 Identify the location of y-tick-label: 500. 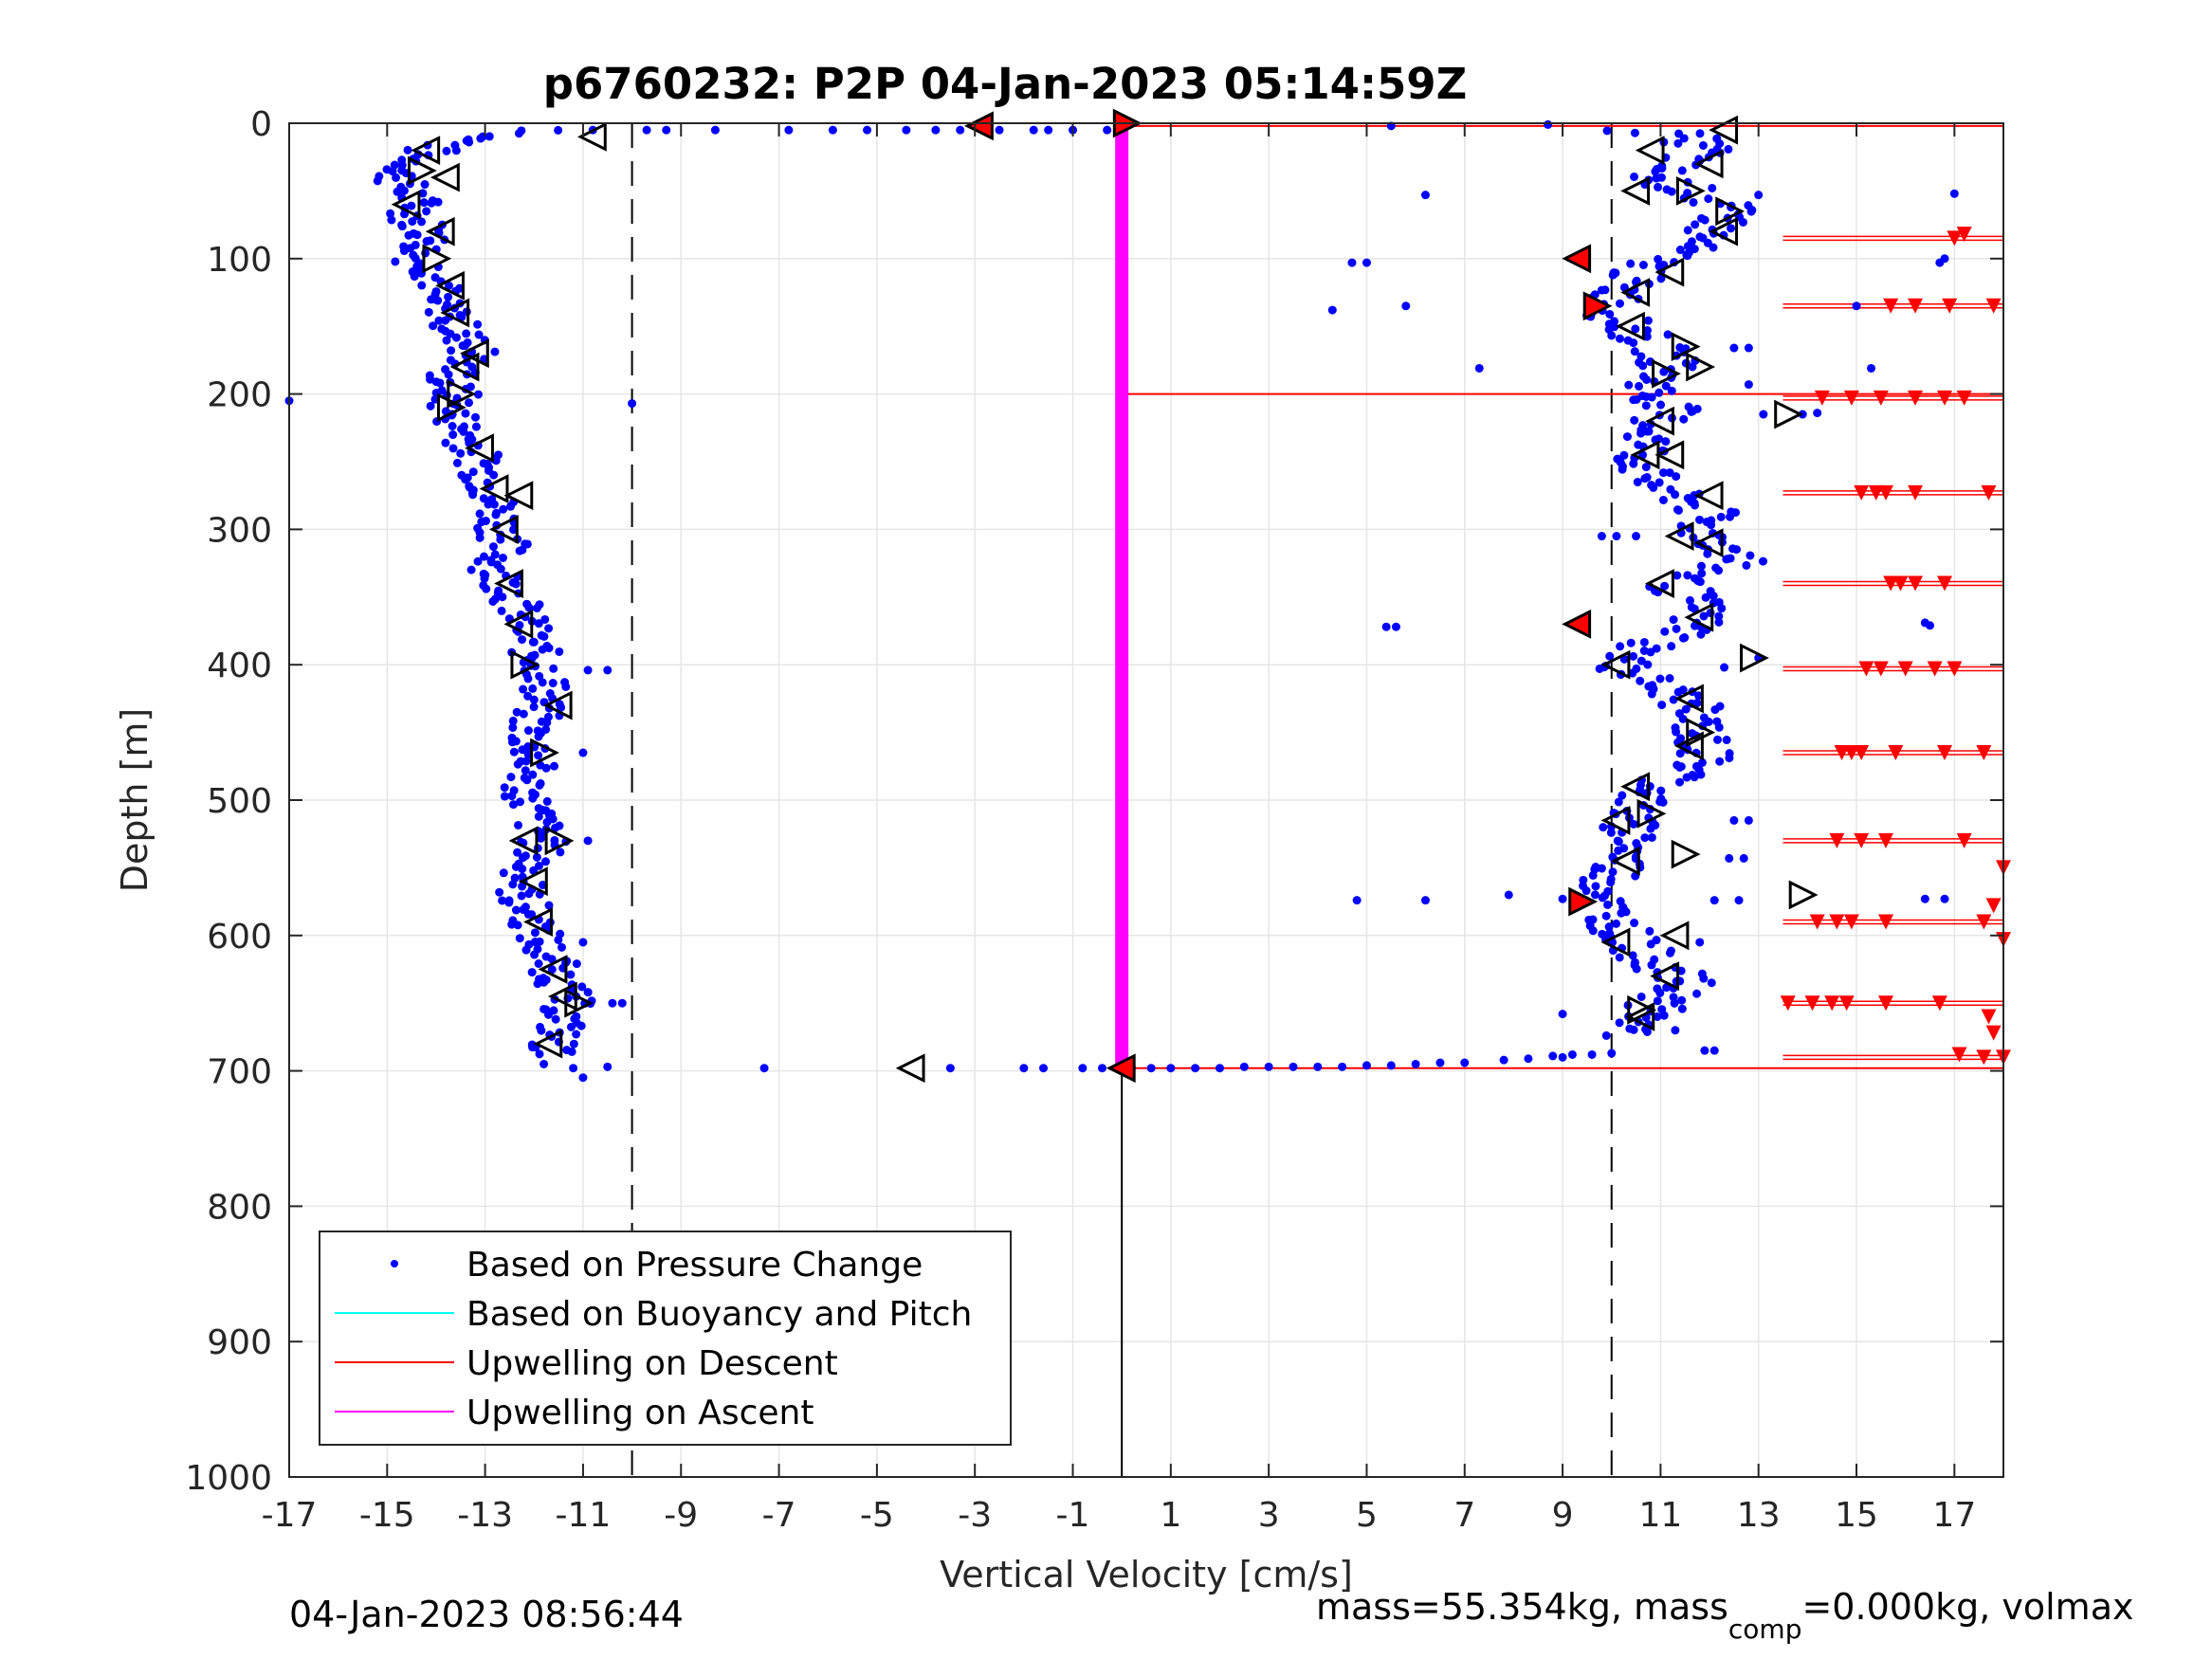
(239, 801).